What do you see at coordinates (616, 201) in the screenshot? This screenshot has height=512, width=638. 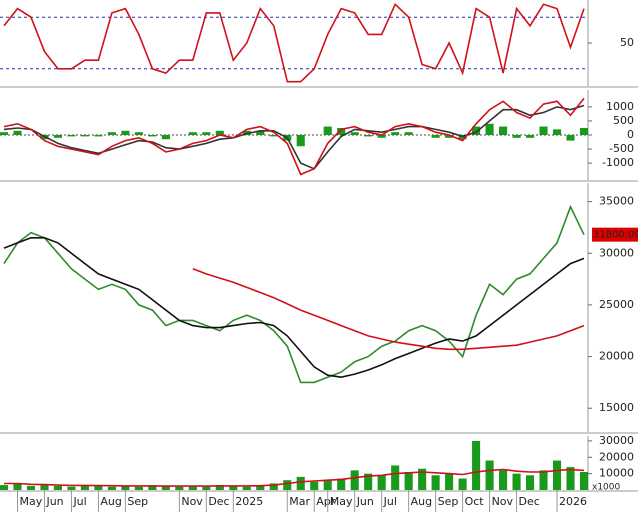 I see `y-tick-label: 35000` at bounding box center [616, 201].